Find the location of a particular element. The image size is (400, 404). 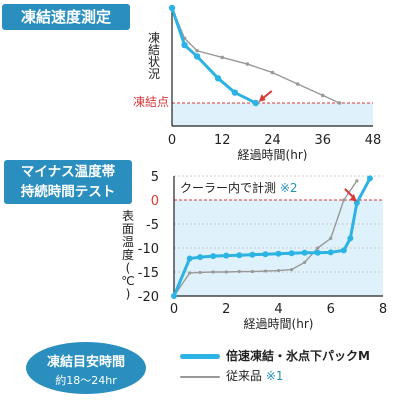

red-arrowhead-chart2 is located at coordinates (353, 197).